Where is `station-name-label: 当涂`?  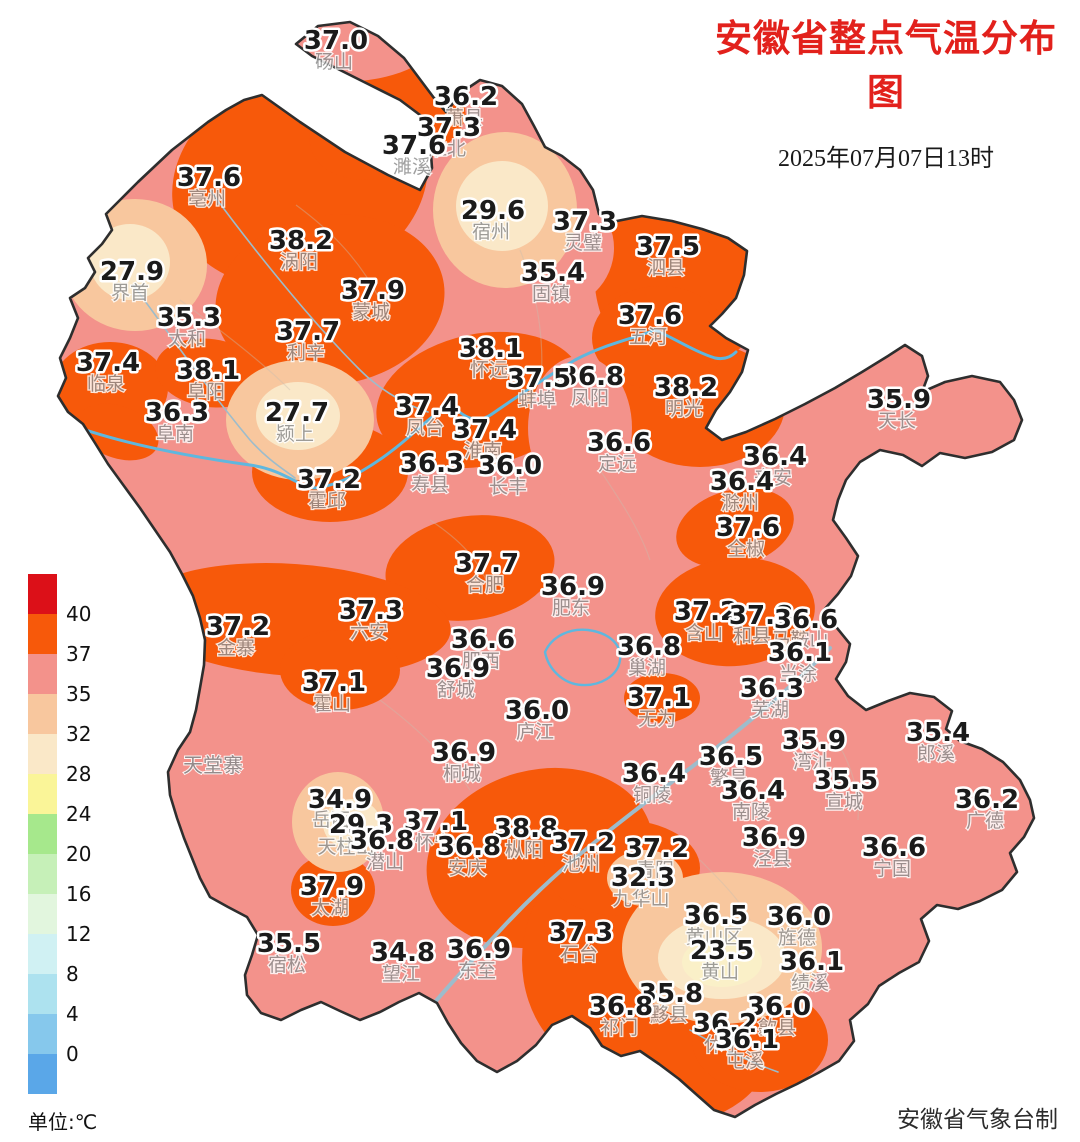
station-name-label: 当涂 is located at coordinates (798, 674).